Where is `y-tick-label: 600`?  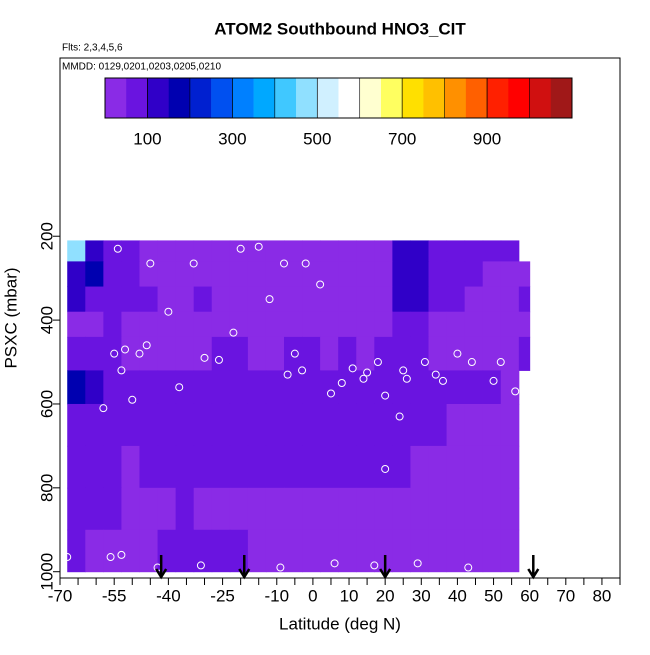
y-tick-label: 600 is located at coordinates (46, 404).